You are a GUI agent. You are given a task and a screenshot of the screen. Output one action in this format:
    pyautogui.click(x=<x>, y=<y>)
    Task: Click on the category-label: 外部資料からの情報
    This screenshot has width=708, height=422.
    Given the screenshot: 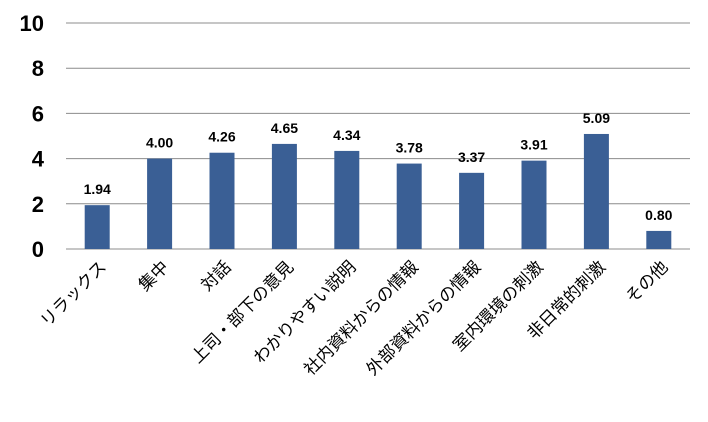 What is the action you would take?
    pyautogui.click(x=424, y=318)
    